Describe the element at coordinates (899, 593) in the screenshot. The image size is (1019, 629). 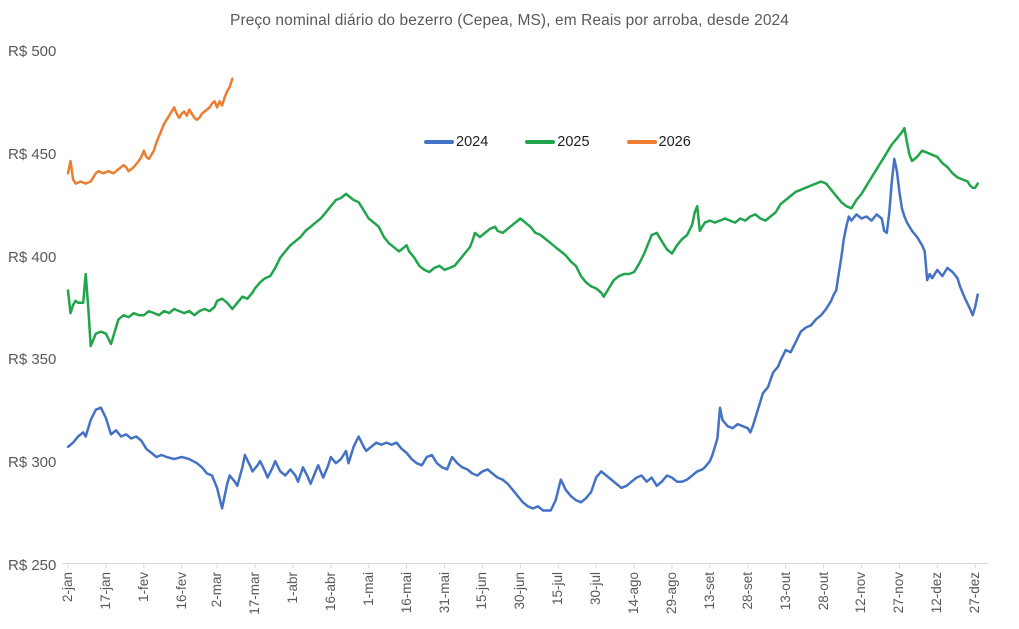
I see `x-axis-label: 27-nov` at that location.